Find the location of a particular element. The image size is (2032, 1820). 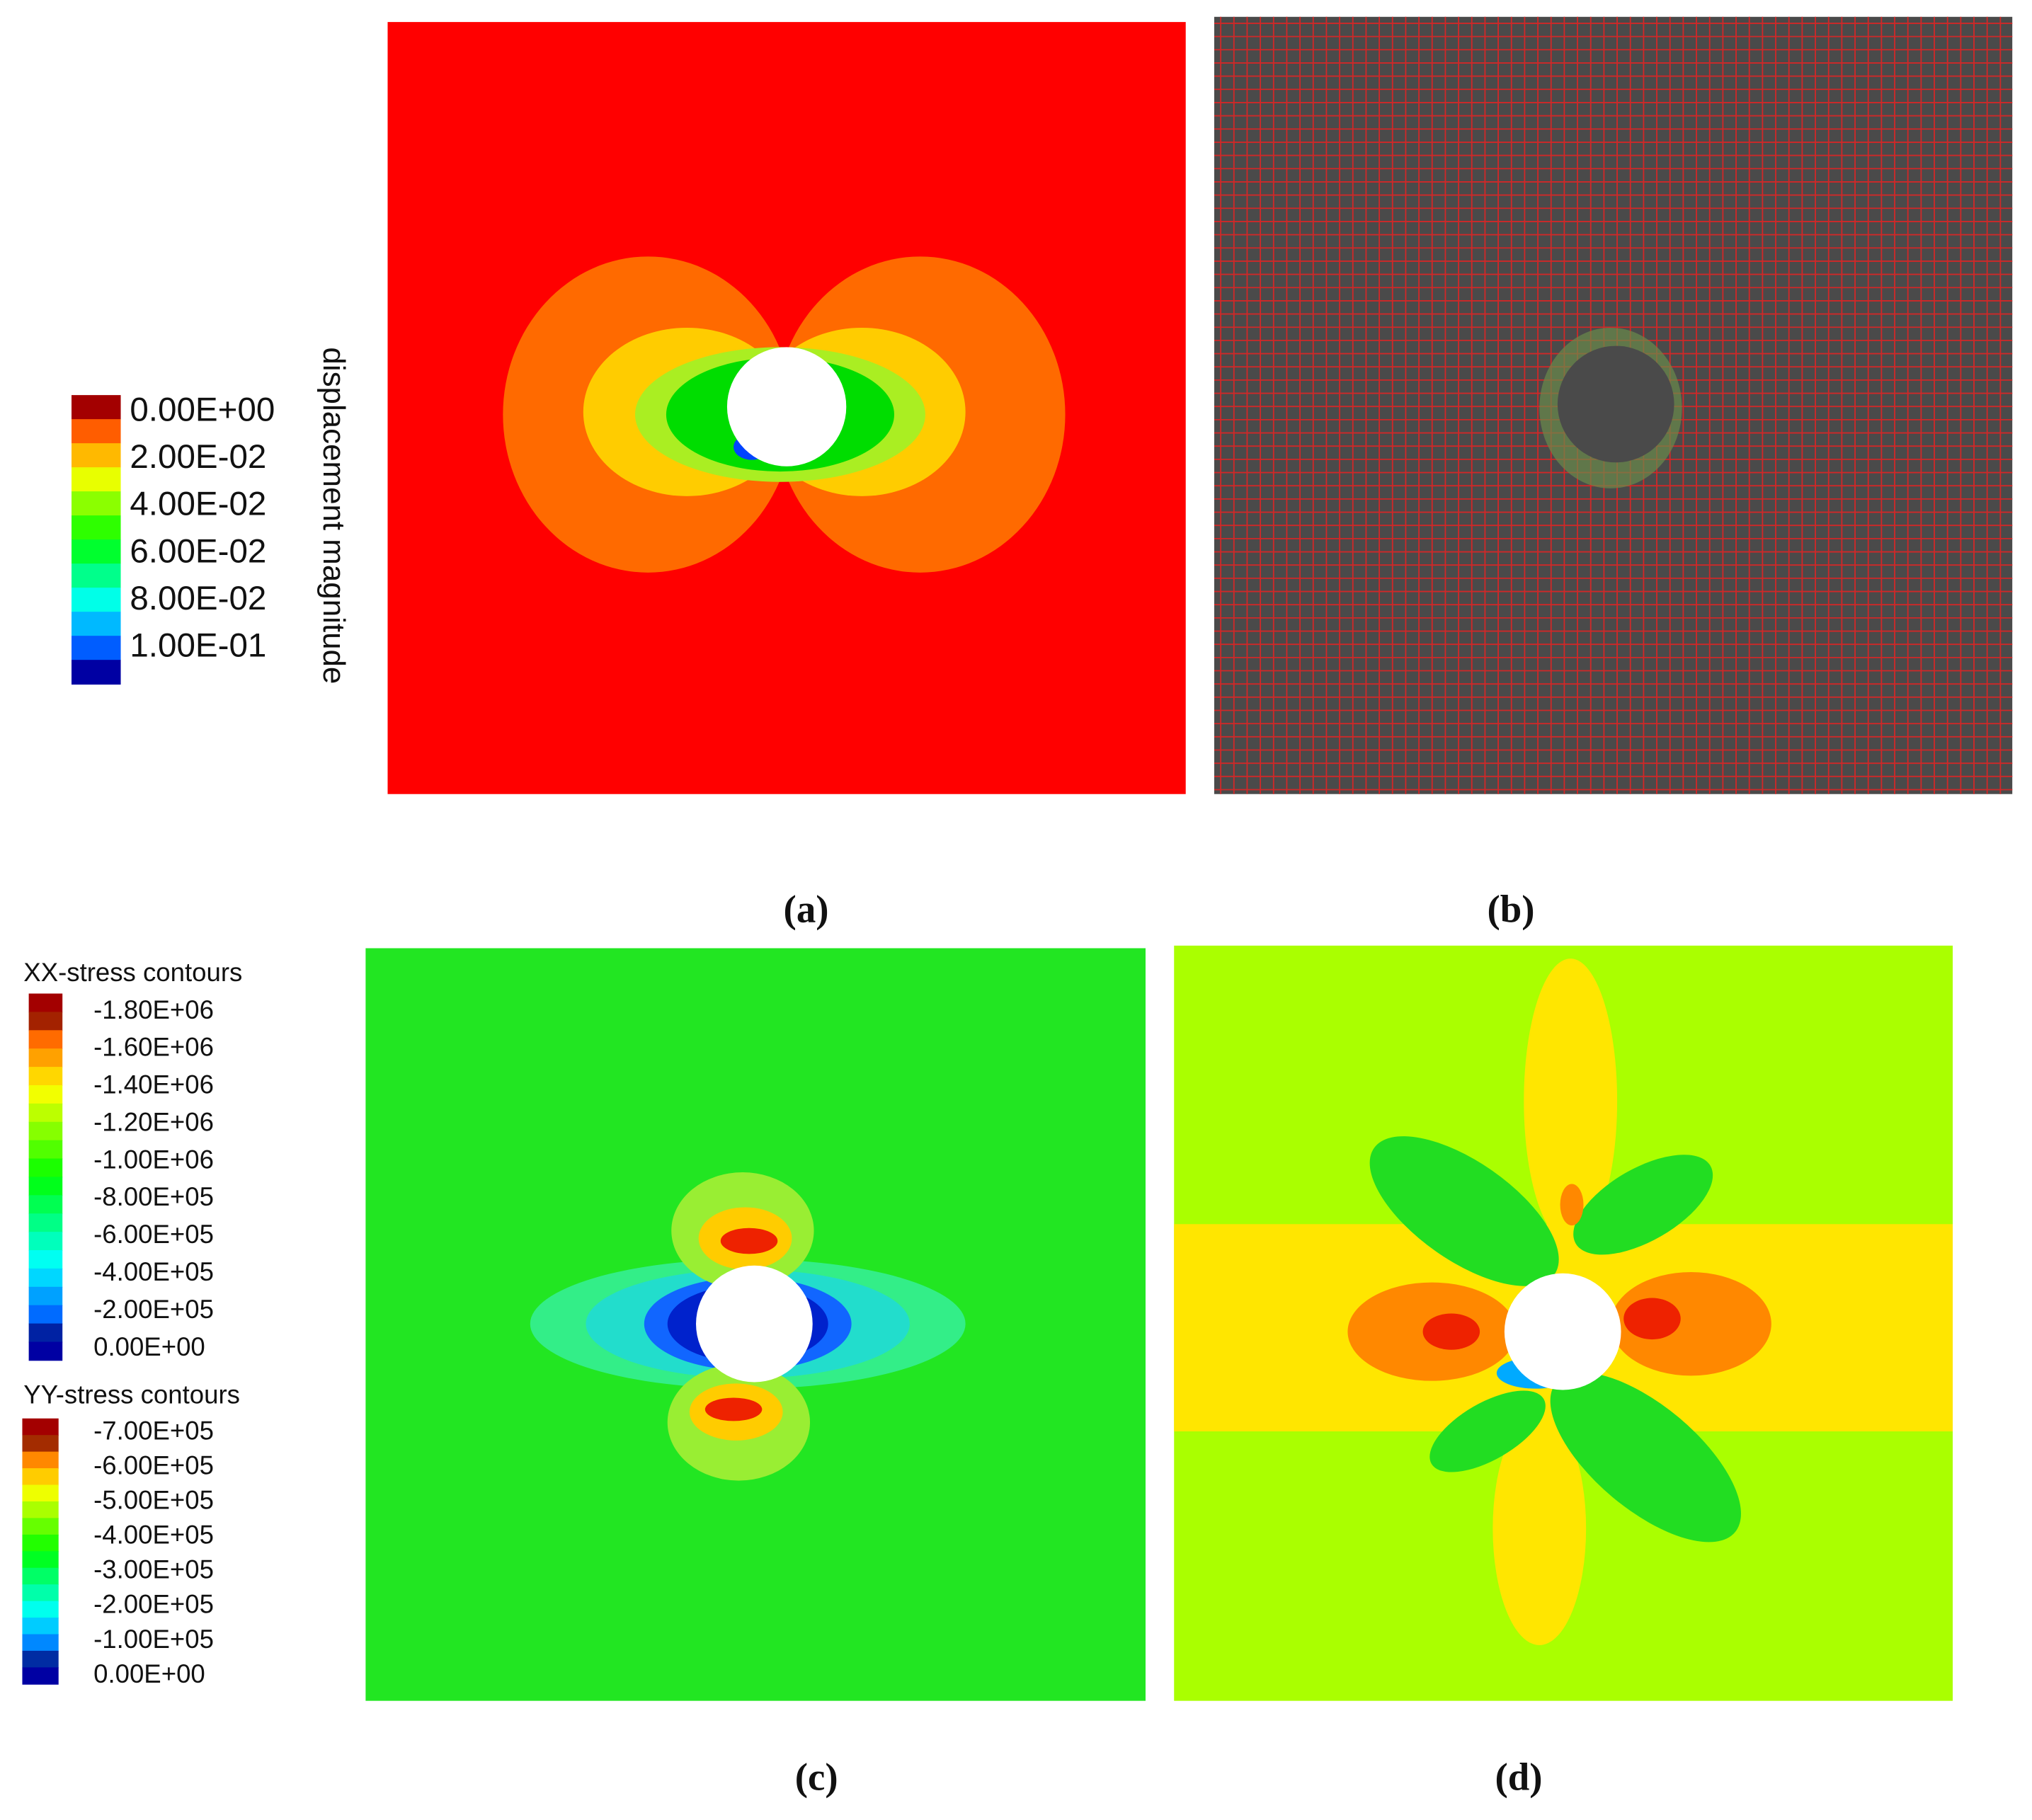

legend-label: 6.00E-02 is located at coordinates (198, 551).